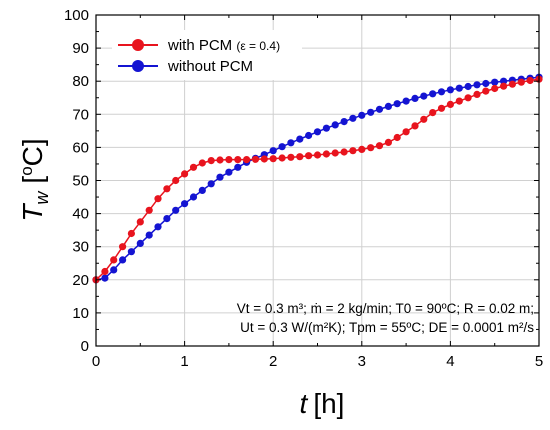 The height and width of the screenshot is (430, 550). I want to click on y-tick-label: 10, so click(80, 313).